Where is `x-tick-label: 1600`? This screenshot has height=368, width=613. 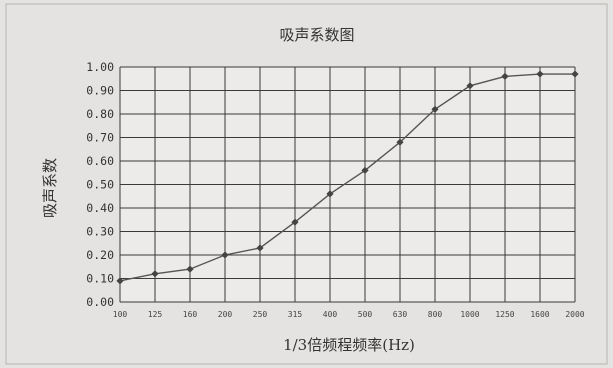 x-tick-label: 1600 is located at coordinates (539, 314).